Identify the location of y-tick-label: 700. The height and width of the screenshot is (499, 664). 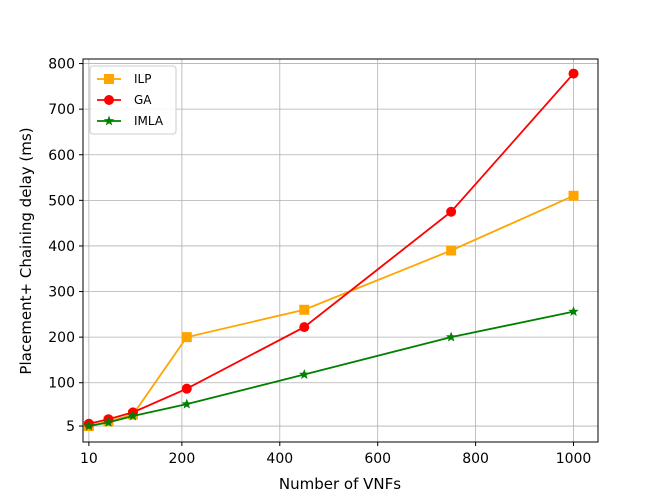
(61, 110).